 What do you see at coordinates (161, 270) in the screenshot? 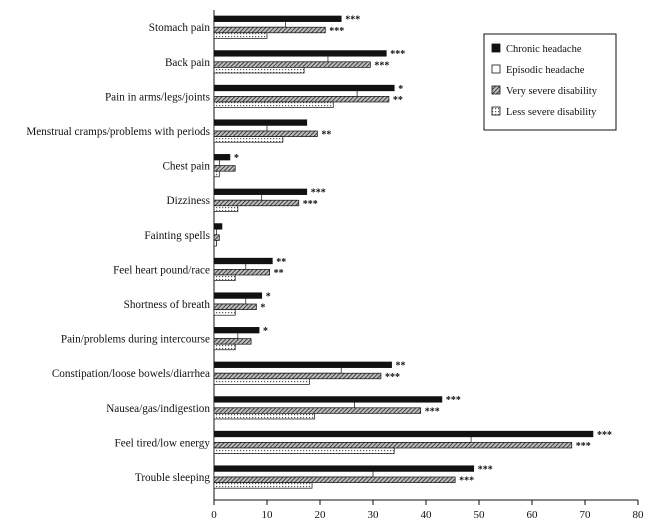
I see `category-label: Feel heart pound/race` at bounding box center [161, 270].